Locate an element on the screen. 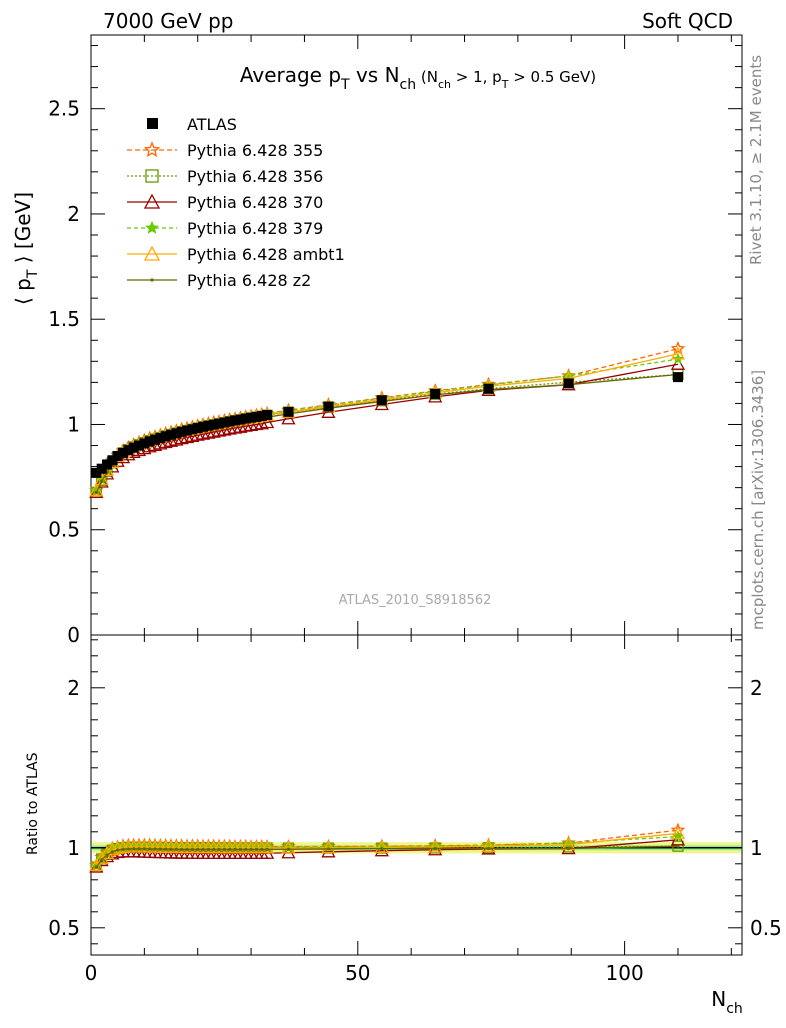 Image resolution: width=786 pixels, height=1028 pixels. x-axis-label: Nch is located at coordinates (727, 1002).